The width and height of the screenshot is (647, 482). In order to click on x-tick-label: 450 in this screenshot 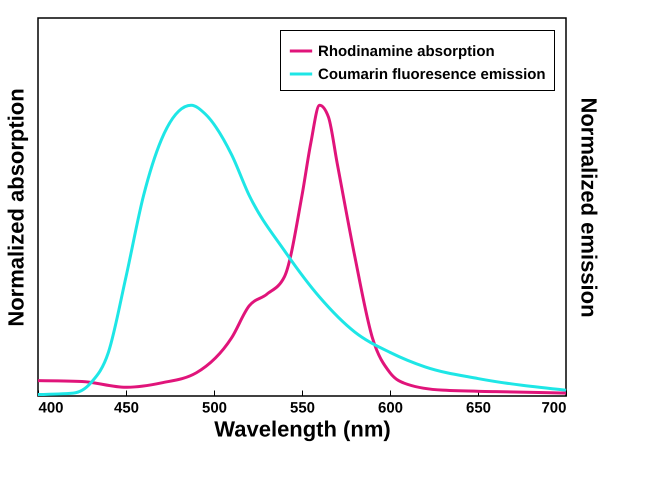, I will do `click(127, 408)`.